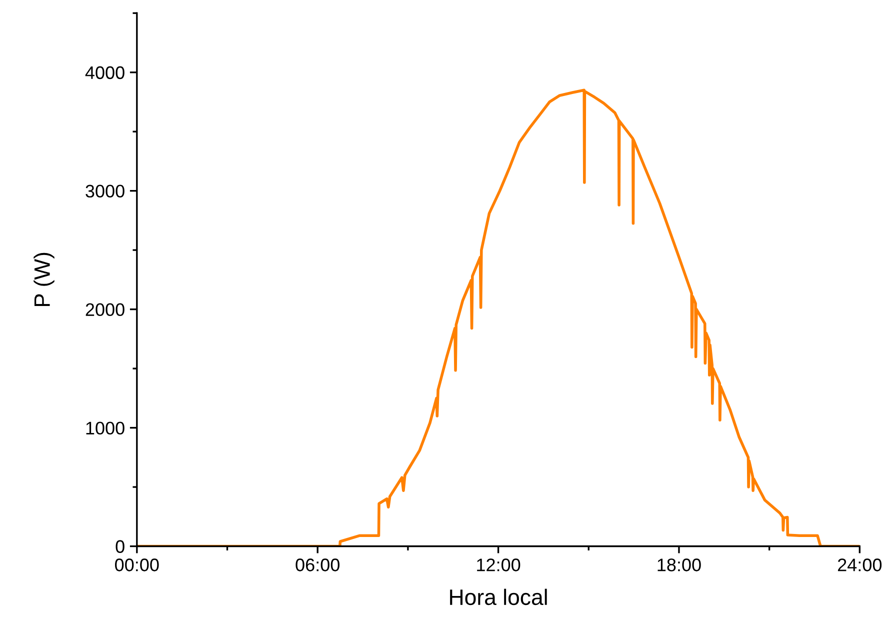 The image size is (889, 625). I want to click on x-axis-title: Hora local, so click(498, 597).